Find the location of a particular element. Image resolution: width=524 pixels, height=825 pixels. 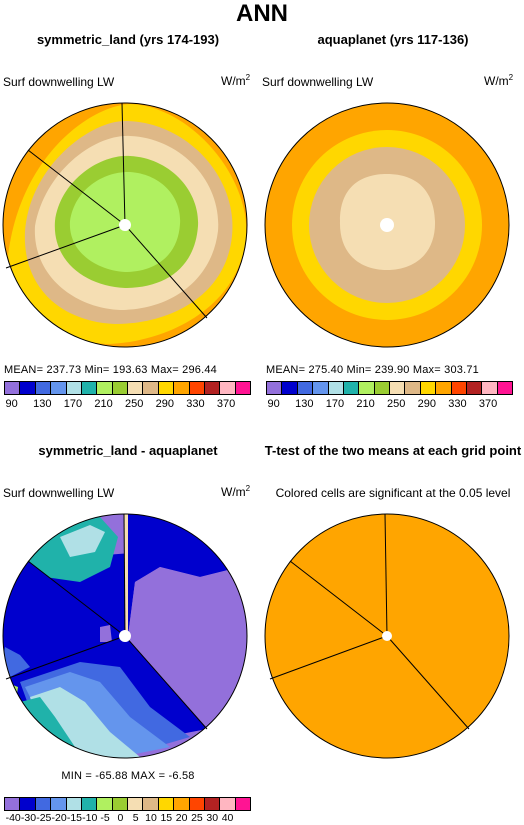

panel1-polar-map is located at coordinates (125, 225).